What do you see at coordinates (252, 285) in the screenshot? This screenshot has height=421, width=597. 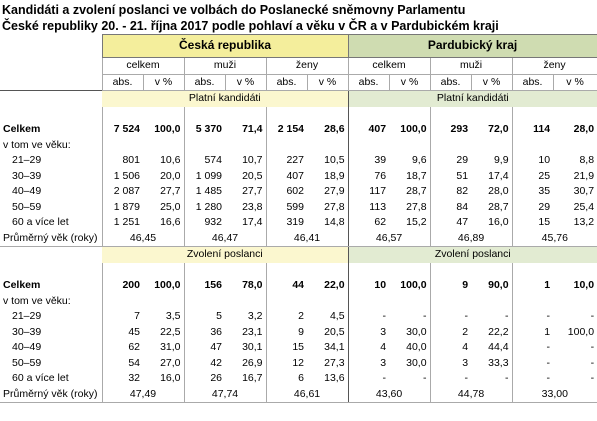 I see `cell: 78,0` at bounding box center [252, 285].